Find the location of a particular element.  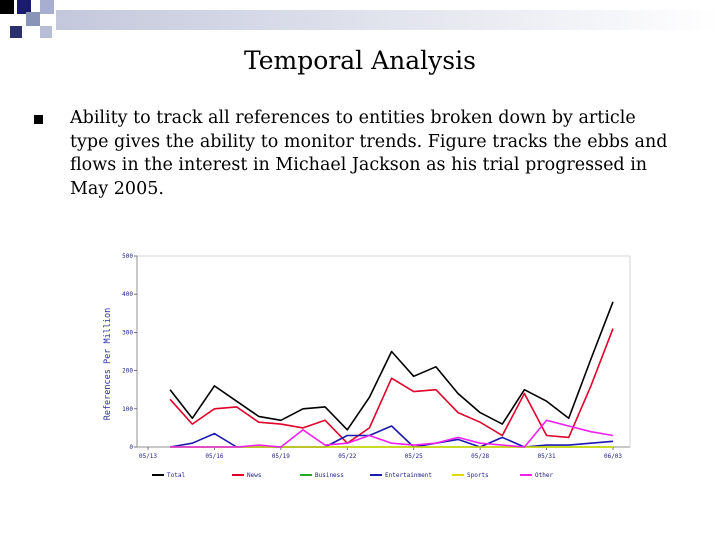

series-line-total is located at coordinates (391, 366).